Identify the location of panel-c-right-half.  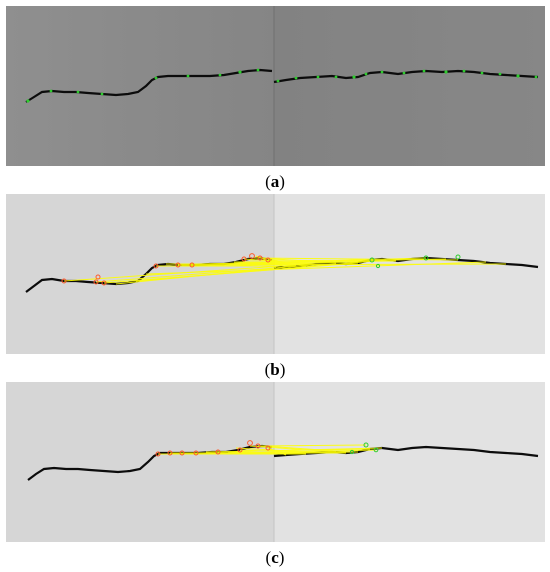
(409, 462).